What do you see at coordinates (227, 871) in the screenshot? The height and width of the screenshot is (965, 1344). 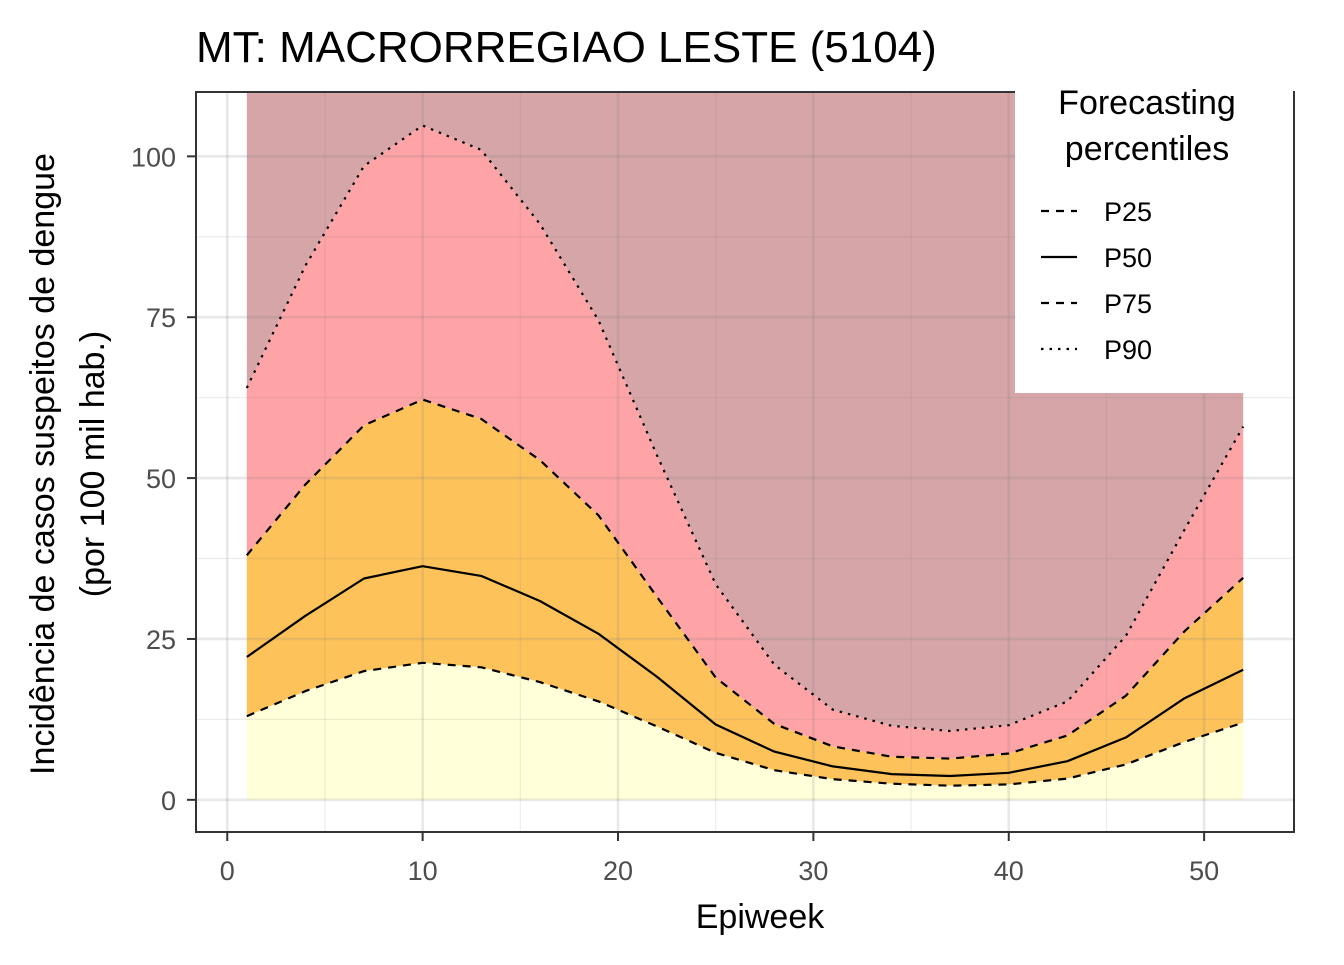 I see `x-tick-label: 0` at bounding box center [227, 871].